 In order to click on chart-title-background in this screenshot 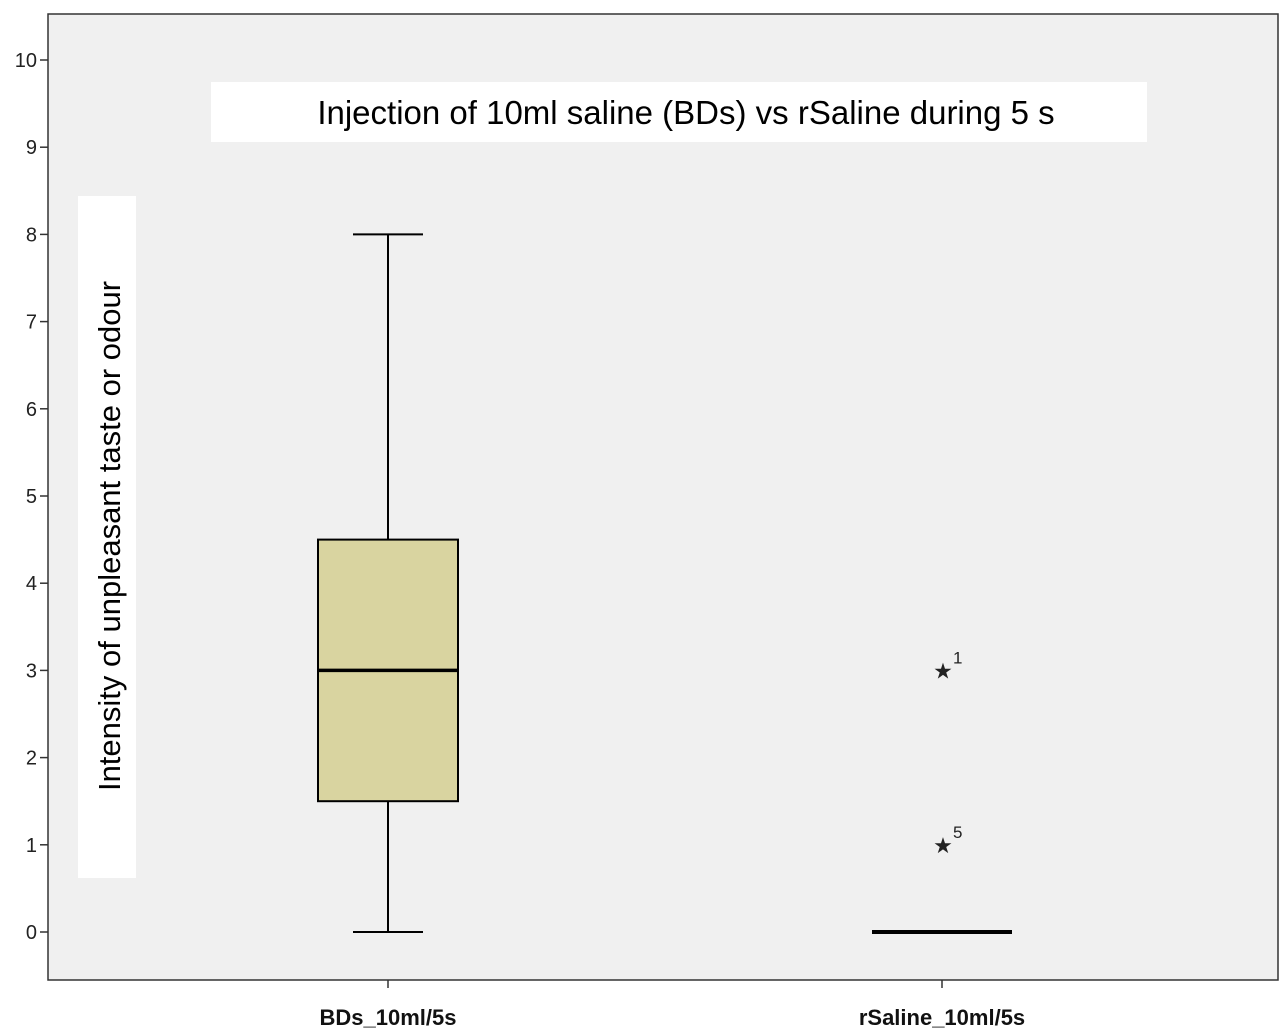, I will do `click(679, 112)`.